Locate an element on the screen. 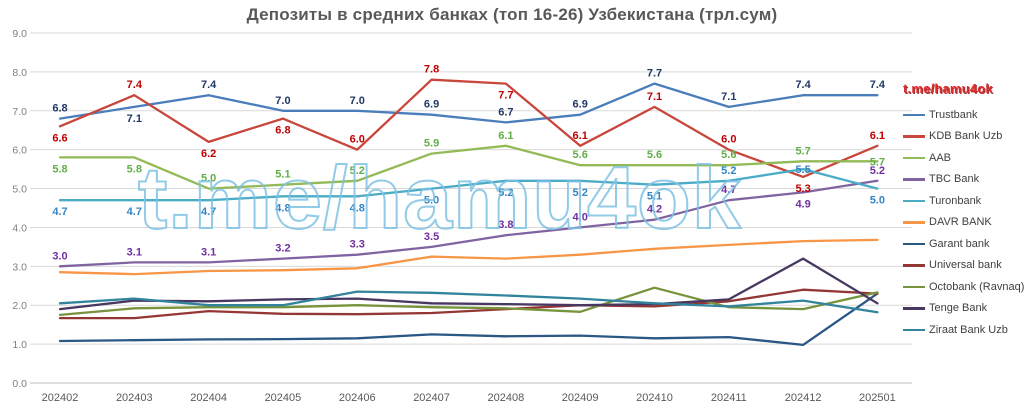 Image resolution: width=1024 pixels, height=415 pixels. y-axis-tick: 6.0 is located at coordinates (19, 151).